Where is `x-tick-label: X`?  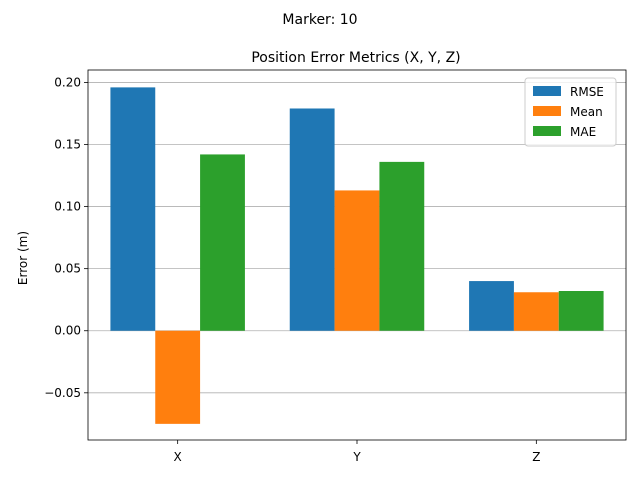 x-tick-label: X is located at coordinates (178, 457).